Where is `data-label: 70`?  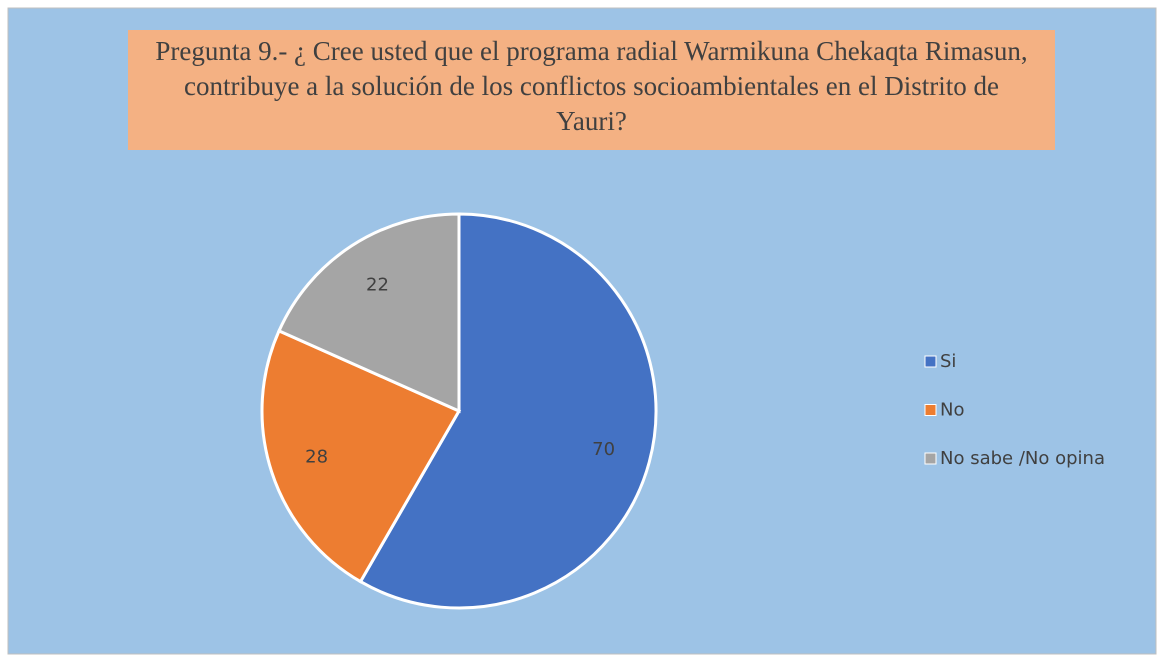
data-label: 70 is located at coordinates (603, 449).